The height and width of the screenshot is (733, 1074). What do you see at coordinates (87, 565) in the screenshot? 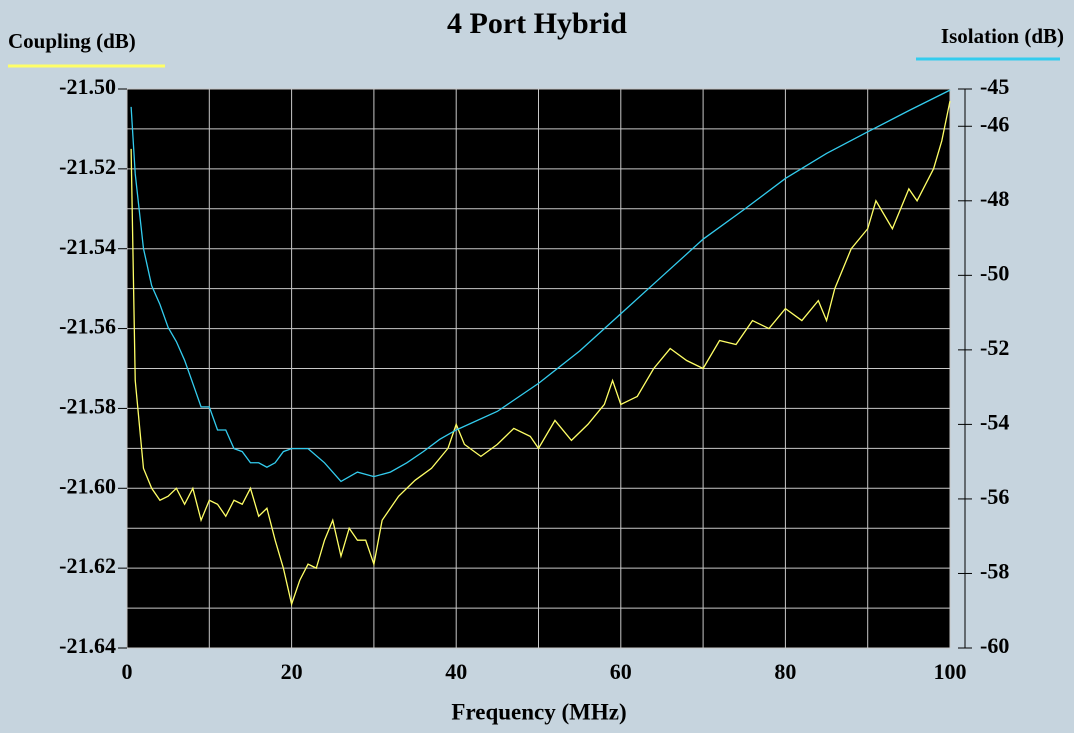
I see `y-tick-label: -21.62` at bounding box center [87, 565].